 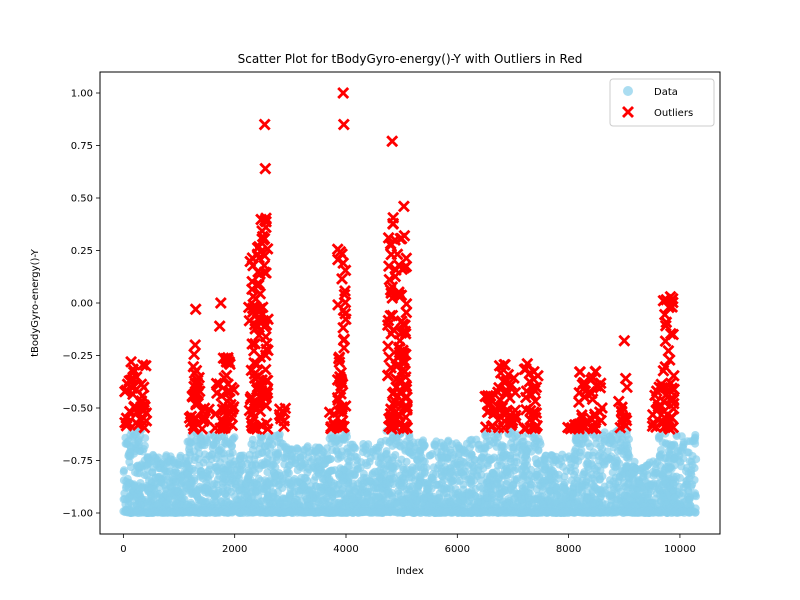 I want to click on x-axis-ticks: 0 2000 4000 6000 8000 10000, so click(x=408, y=544).